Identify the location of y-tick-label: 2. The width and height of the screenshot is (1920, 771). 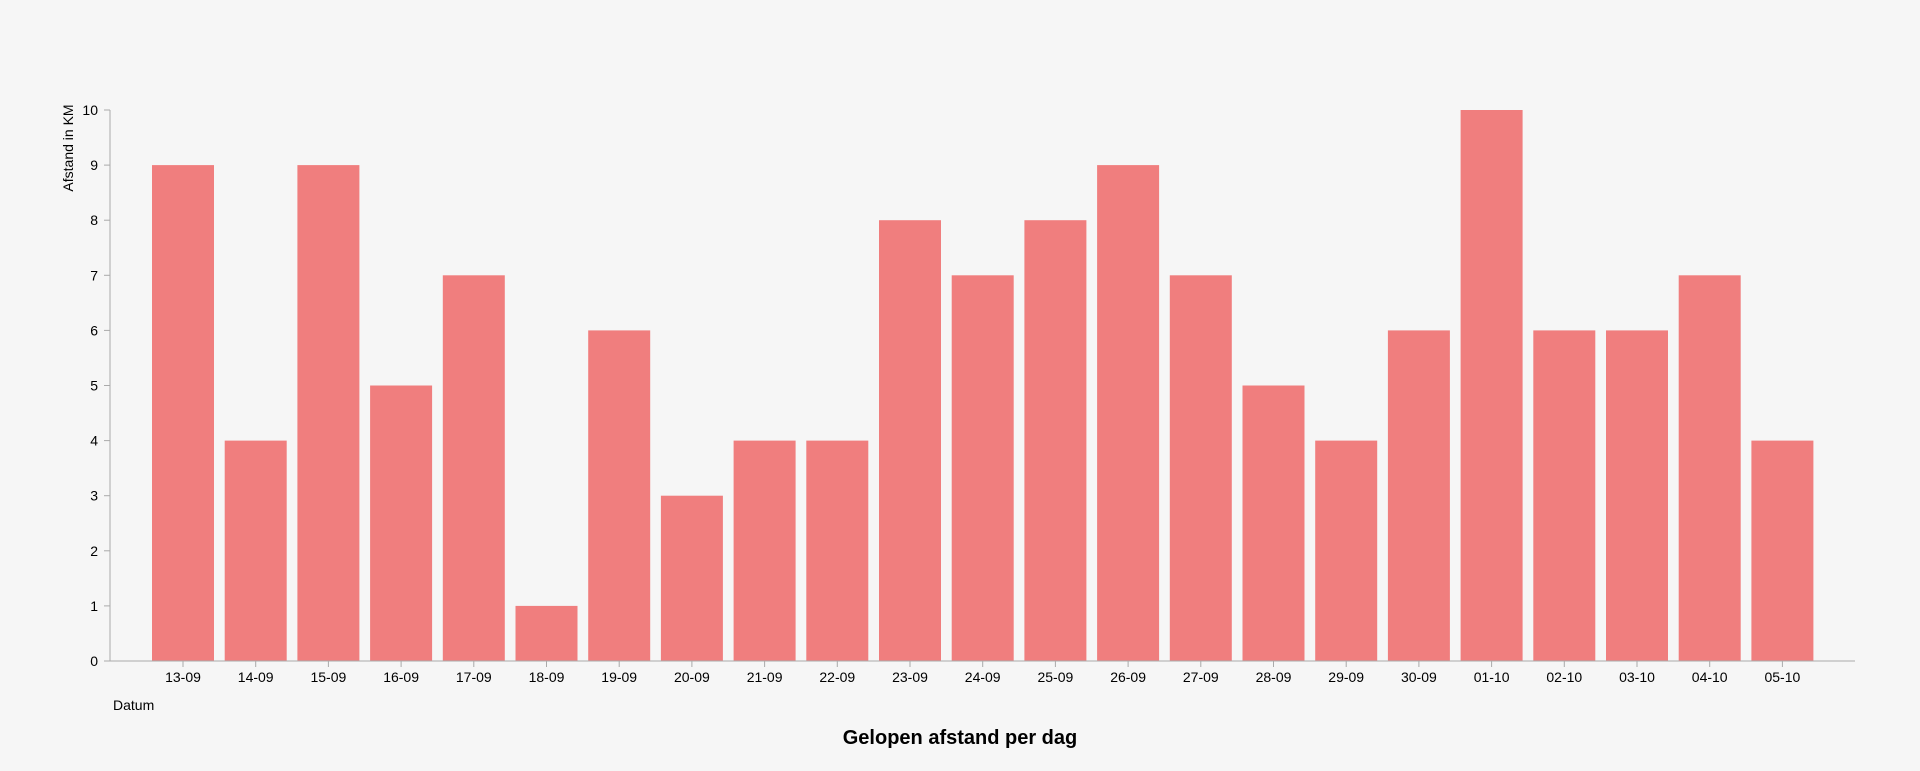
(94, 551).